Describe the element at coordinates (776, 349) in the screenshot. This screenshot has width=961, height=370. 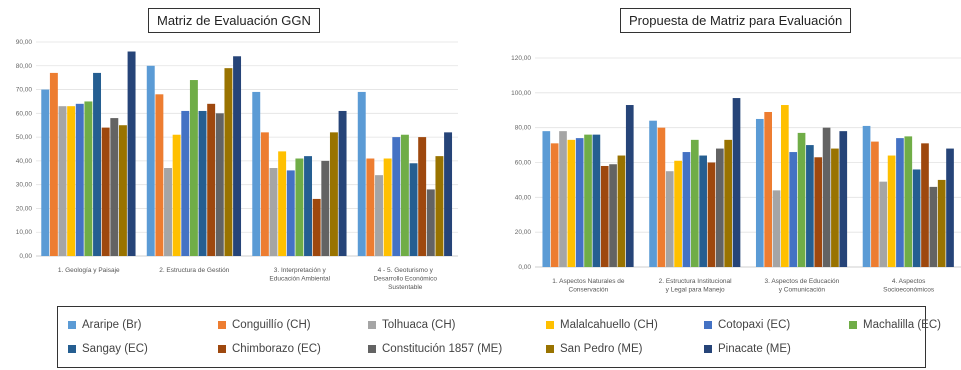
I see `legend-item: Pinacate (ME)` at that location.